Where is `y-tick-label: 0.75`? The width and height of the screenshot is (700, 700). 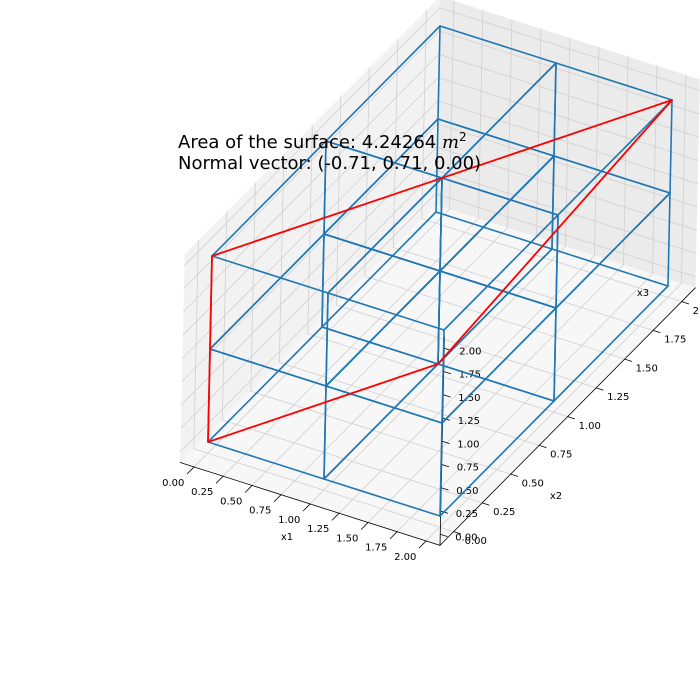
y-tick-label: 0.75 is located at coordinates (561, 455).